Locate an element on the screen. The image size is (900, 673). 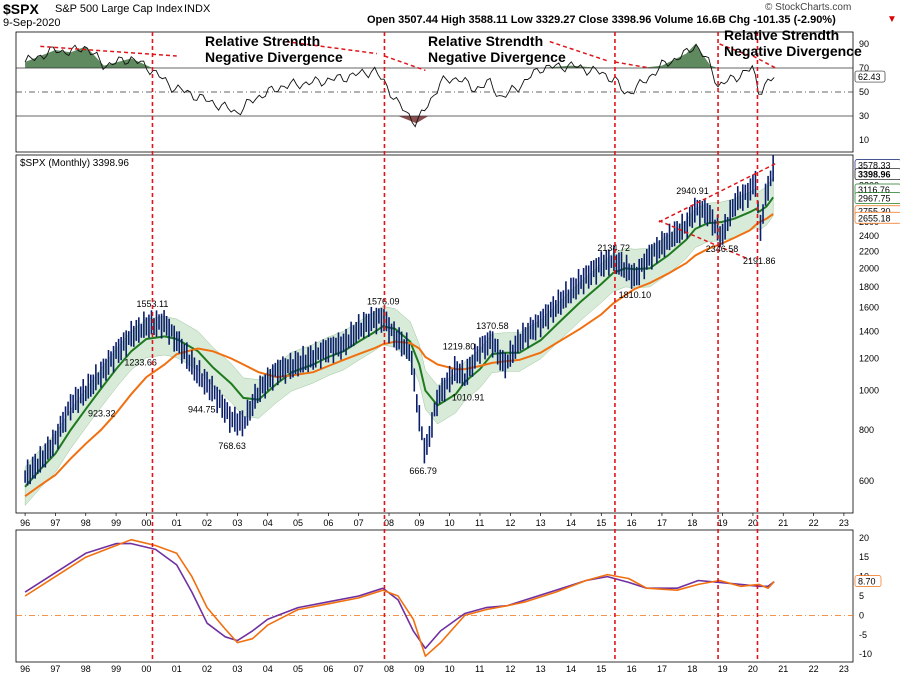
price-value-label: 2755.30 is located at coordinates (874, 212).